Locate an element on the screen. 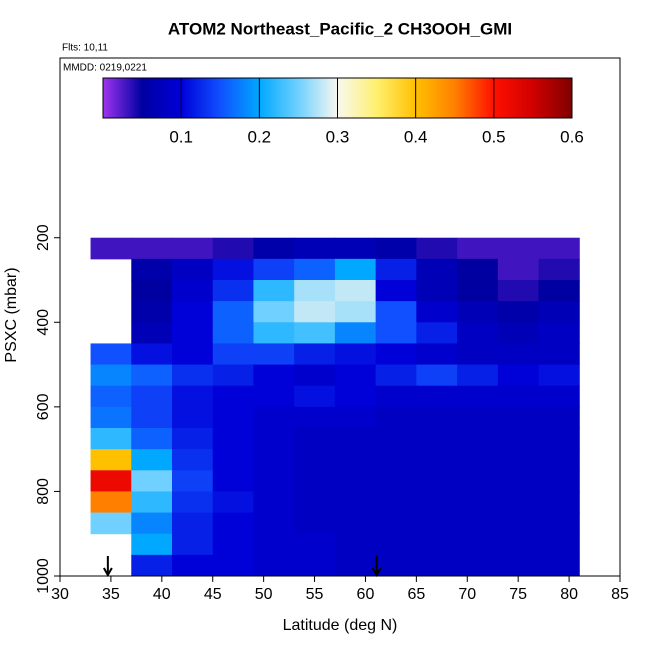 Image resolution: width=650 pixels, height=655 pixels. y-axis-label: PSXC (mbar) is located at coordinates (11, 314).